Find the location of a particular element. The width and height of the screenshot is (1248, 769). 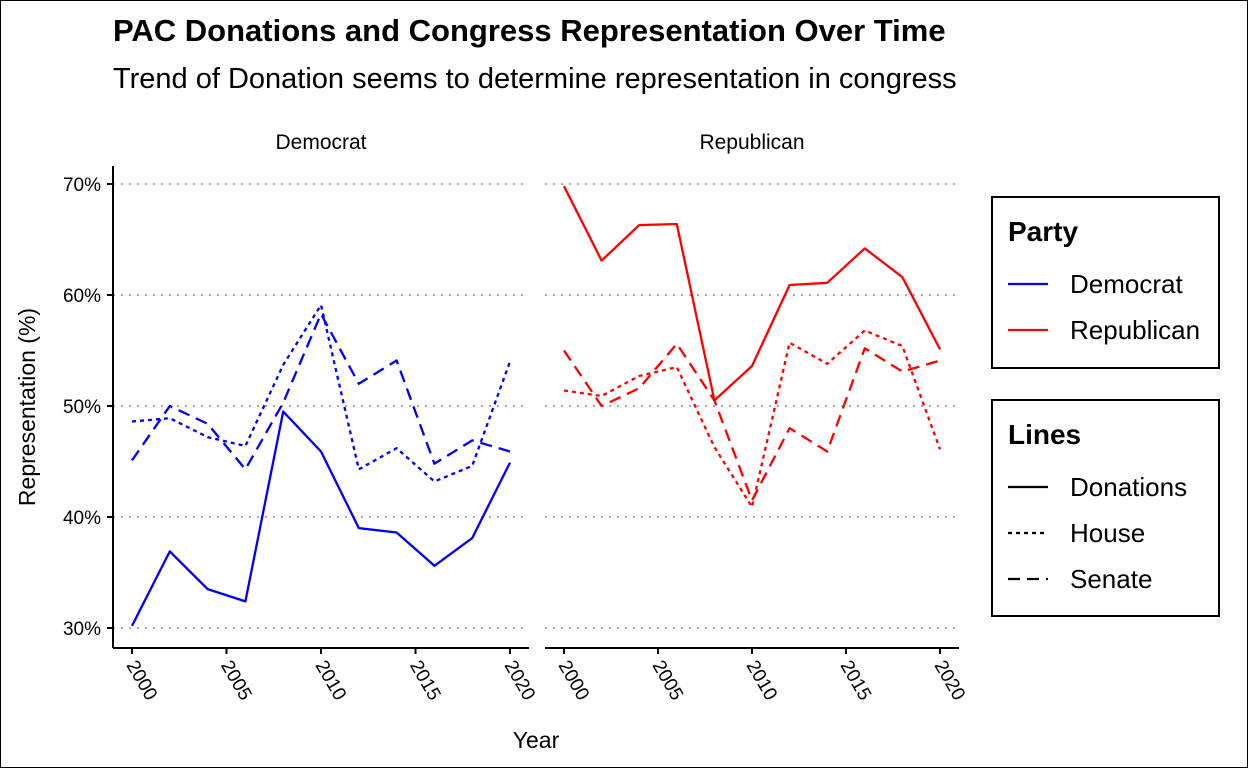

x-tick-label-2000-panel-0: 2000 is located at coordinates (141, 680).